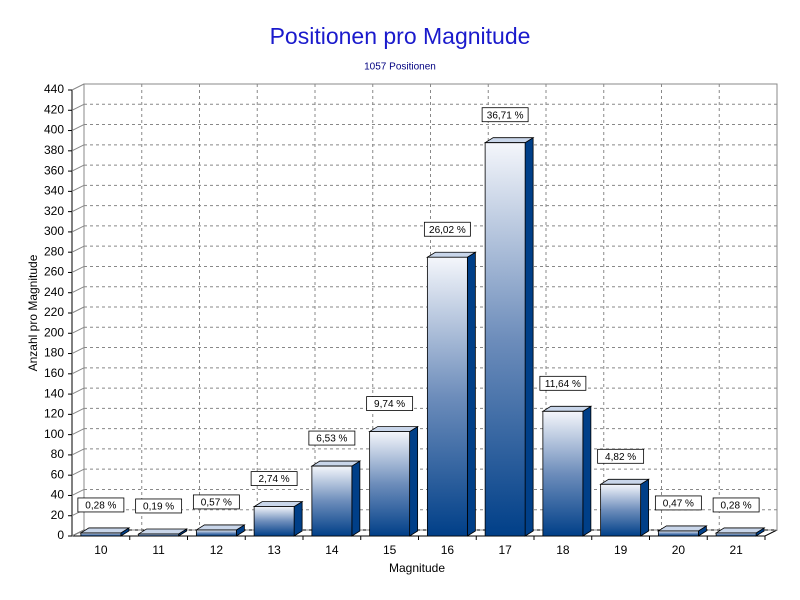 This screenshot has height=600, width=800. I want to click on value-label: 4,82 %, so click(620, 457).